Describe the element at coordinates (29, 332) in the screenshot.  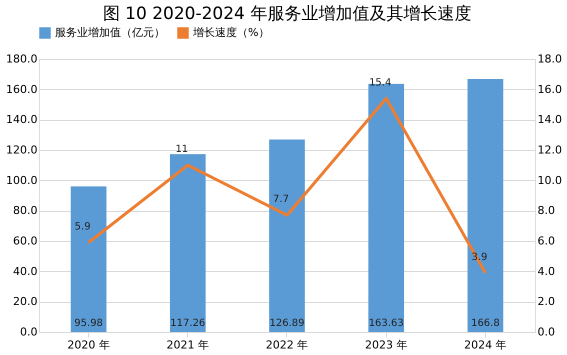
I see `y-tick-label: 0.0` at that location.